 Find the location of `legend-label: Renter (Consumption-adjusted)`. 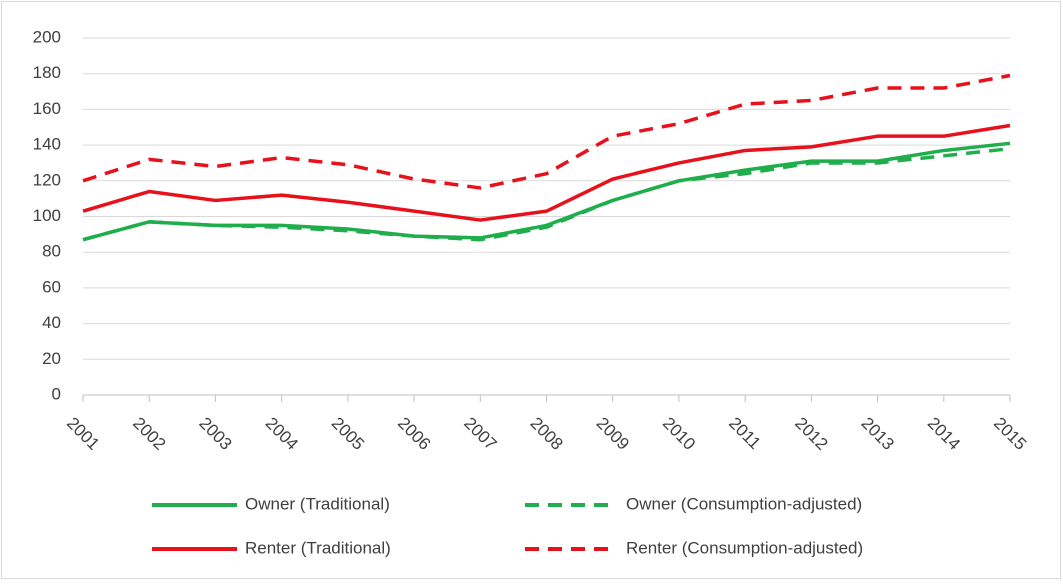

legend-label: Renter (Consumption-adjusted) is located at coordinates (744, 547).